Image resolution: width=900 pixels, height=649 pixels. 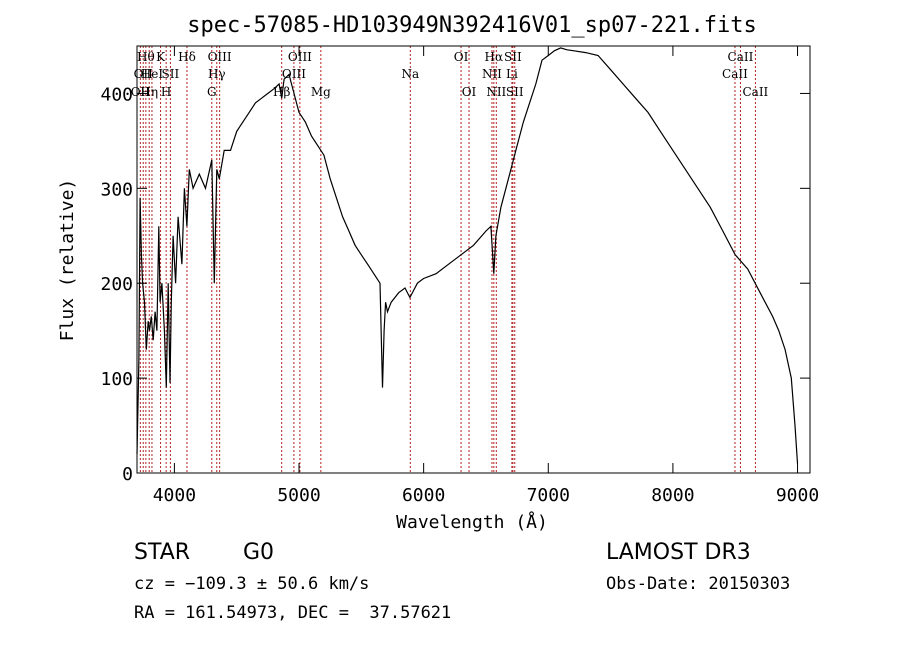 I want to click on line-marker-label: HeI, so click(x=152, y=74).